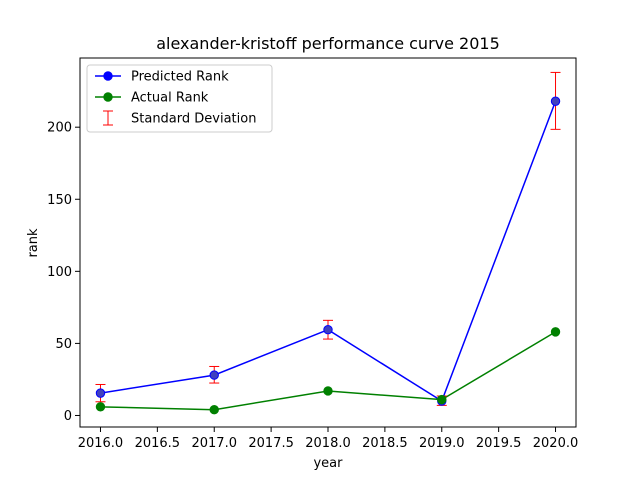 This screenshot has height=480, width=640. I want to click on x-tick-label: 2017.5, so click(271, 443).